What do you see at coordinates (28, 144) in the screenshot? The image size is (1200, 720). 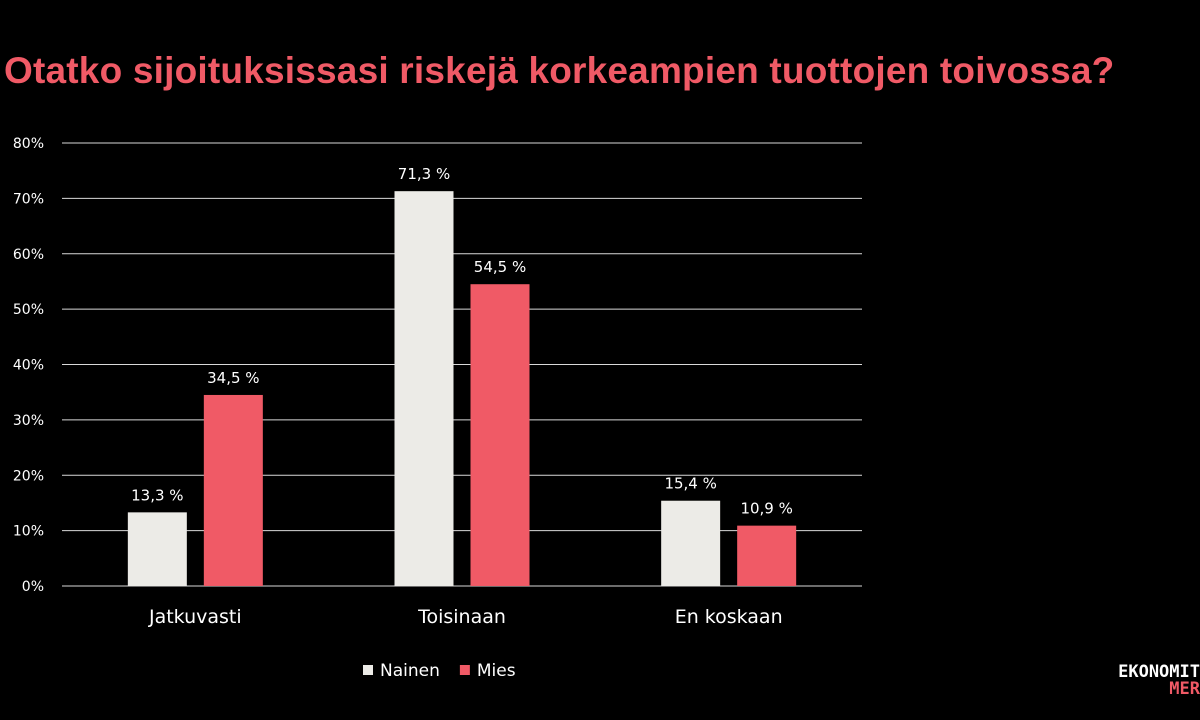 I see `y-tick-label: 80%` at bounding box center [28, 144].